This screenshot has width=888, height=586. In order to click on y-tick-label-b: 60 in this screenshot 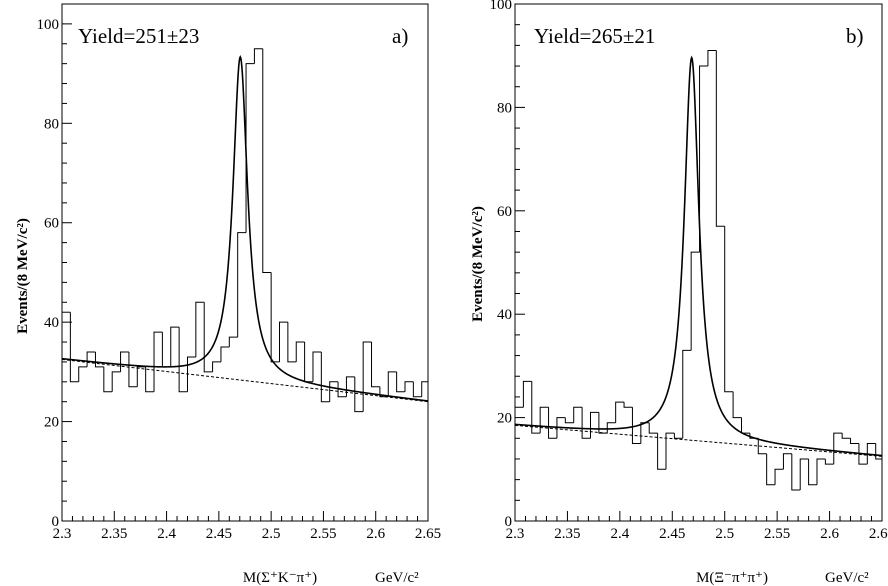, I will do `click(504, 212)`.